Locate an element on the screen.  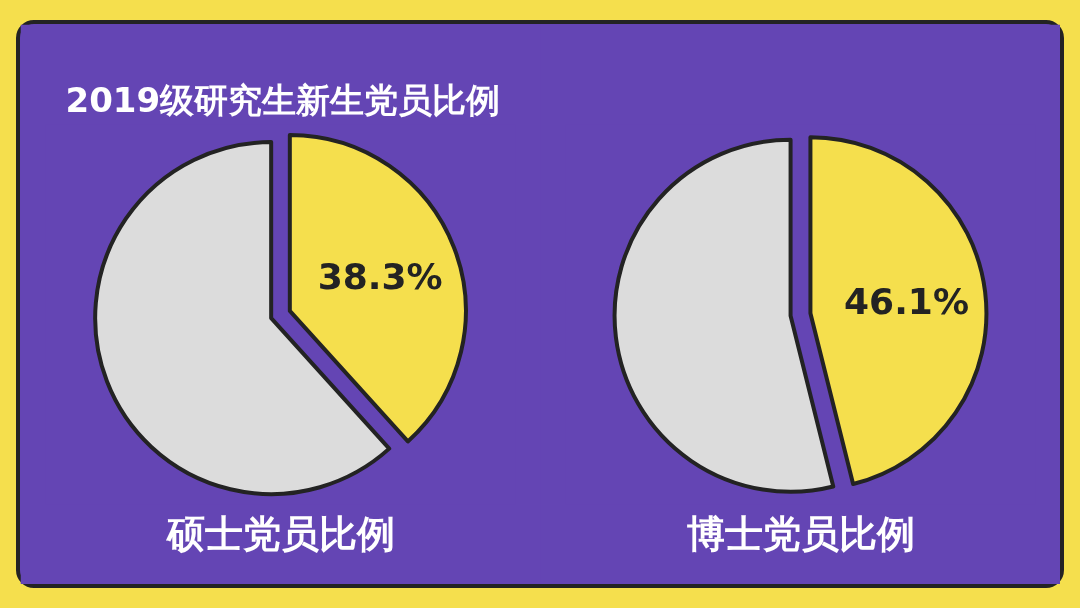
data-label: 46.1% is located at coordinates (906, 301).